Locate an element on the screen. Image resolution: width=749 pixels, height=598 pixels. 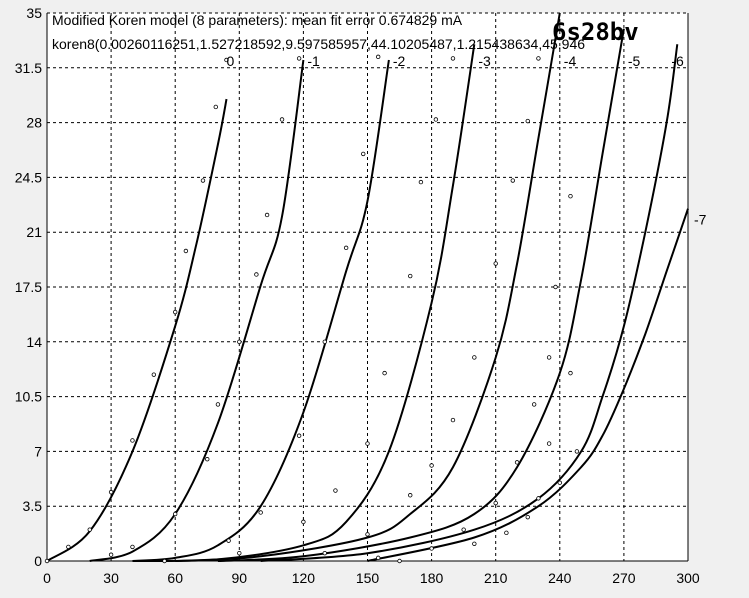
x-tick-label: 240 is located at coordinates (560, 578).